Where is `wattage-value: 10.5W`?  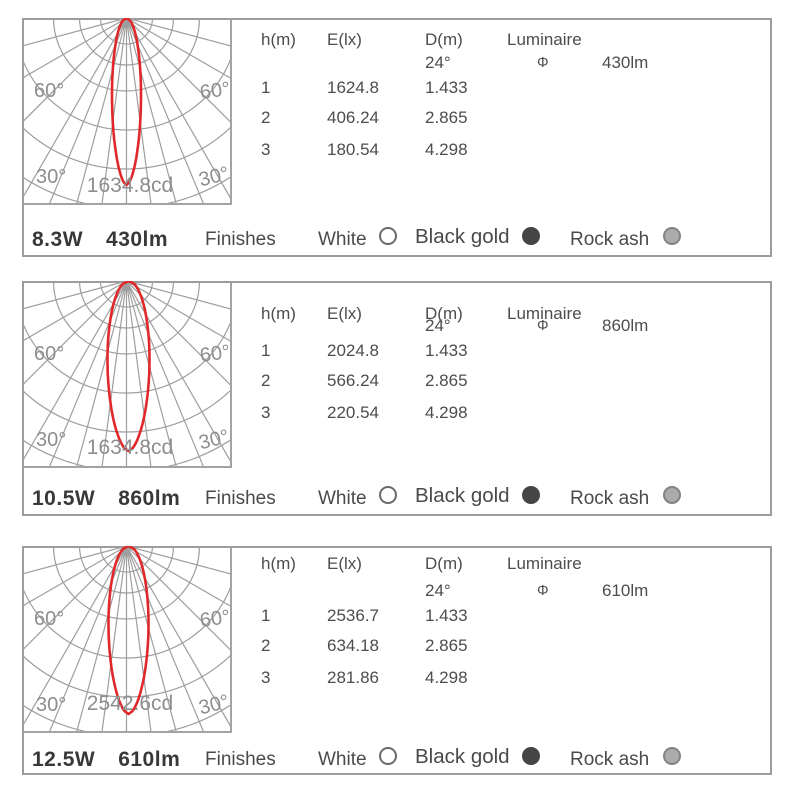
wattage-value: 10.5W is located at coordinates (64, 498).